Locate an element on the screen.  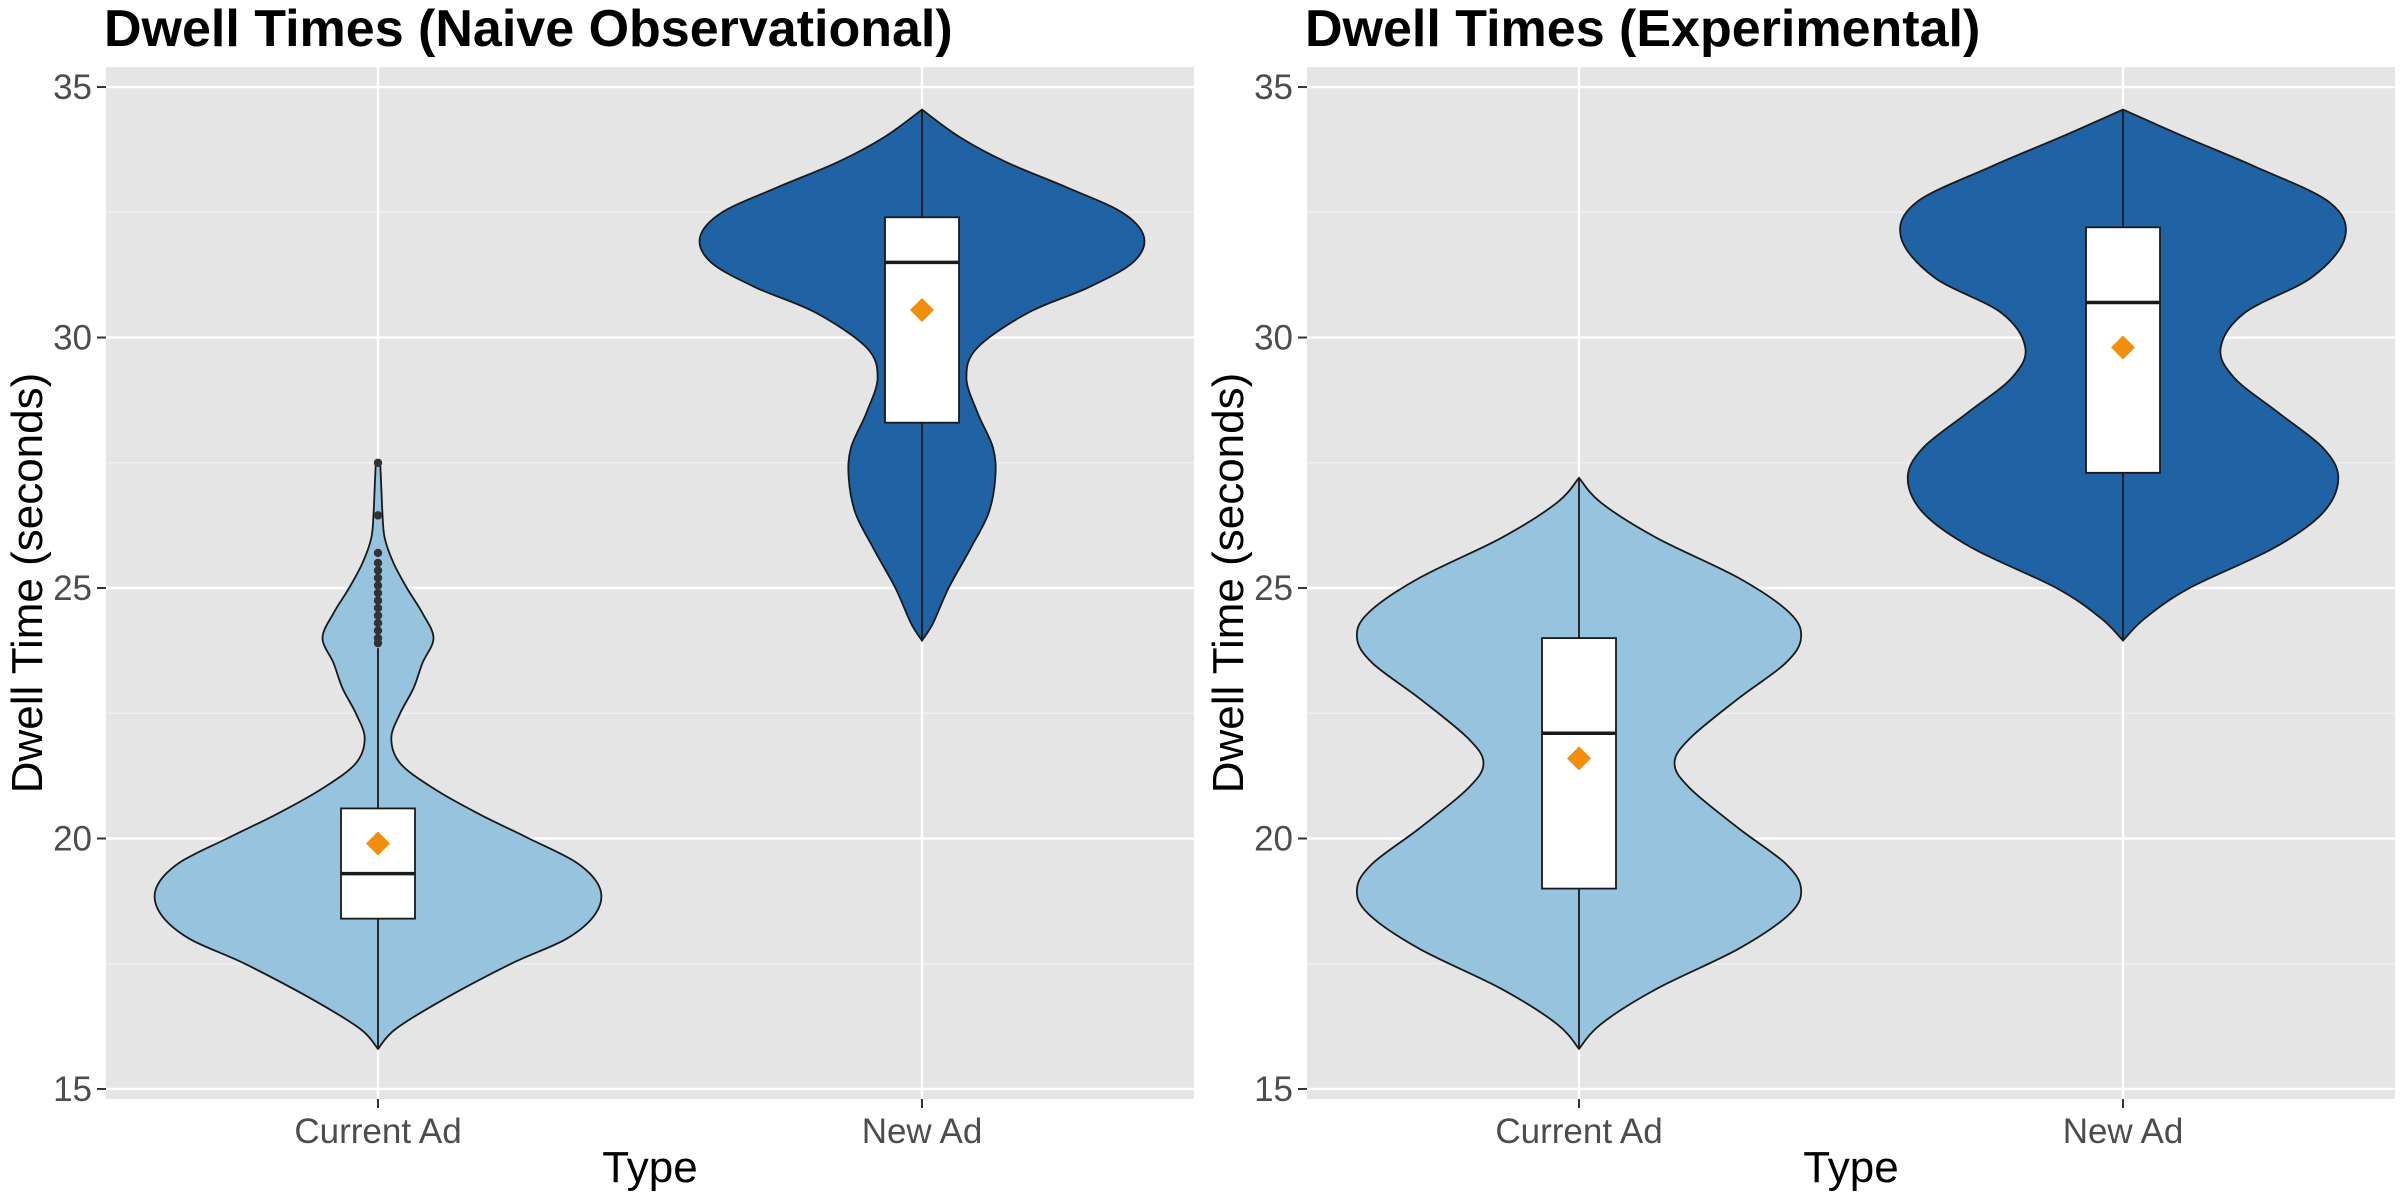
chart-title: Dwell Times (Experimental) is located at coordinates (1642, 29).